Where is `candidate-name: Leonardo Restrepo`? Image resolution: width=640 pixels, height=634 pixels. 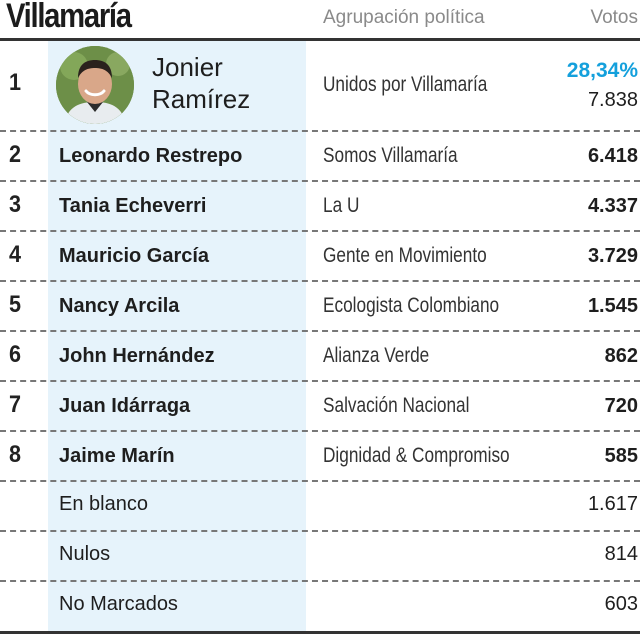 candidate-name: Leonardo Restrepo is located at coordinates (151, 156).